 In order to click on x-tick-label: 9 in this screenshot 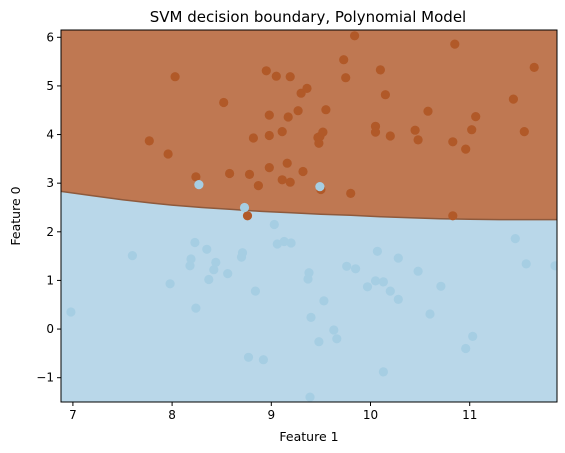, I will do `click(271, 415)`.